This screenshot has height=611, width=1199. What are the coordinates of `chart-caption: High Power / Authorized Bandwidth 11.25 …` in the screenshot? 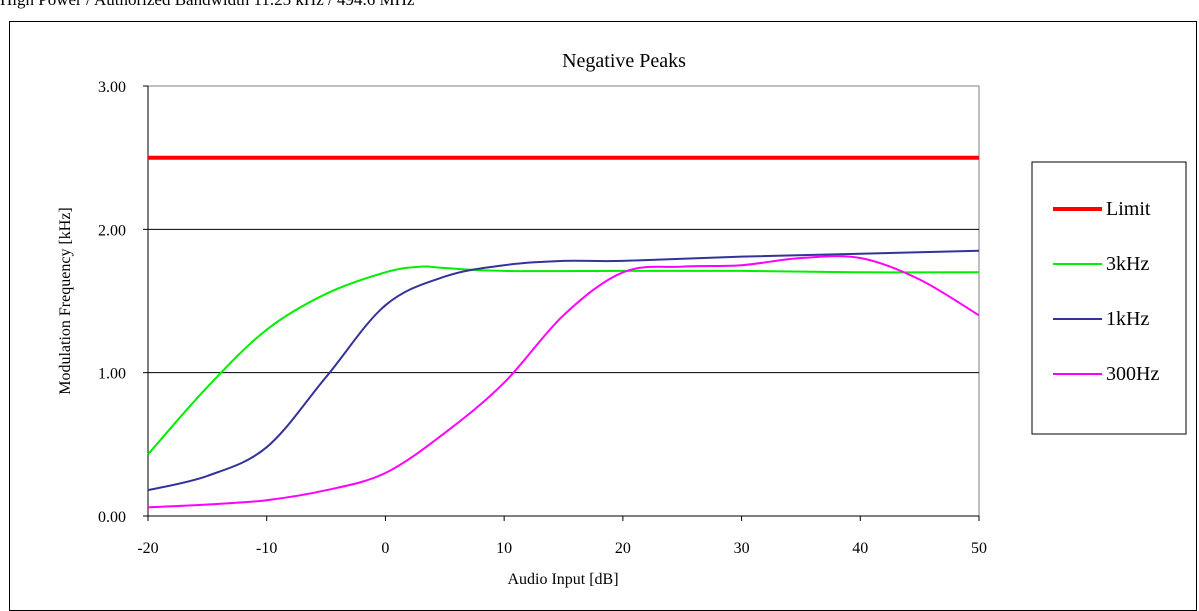 It's located at (207, 5).